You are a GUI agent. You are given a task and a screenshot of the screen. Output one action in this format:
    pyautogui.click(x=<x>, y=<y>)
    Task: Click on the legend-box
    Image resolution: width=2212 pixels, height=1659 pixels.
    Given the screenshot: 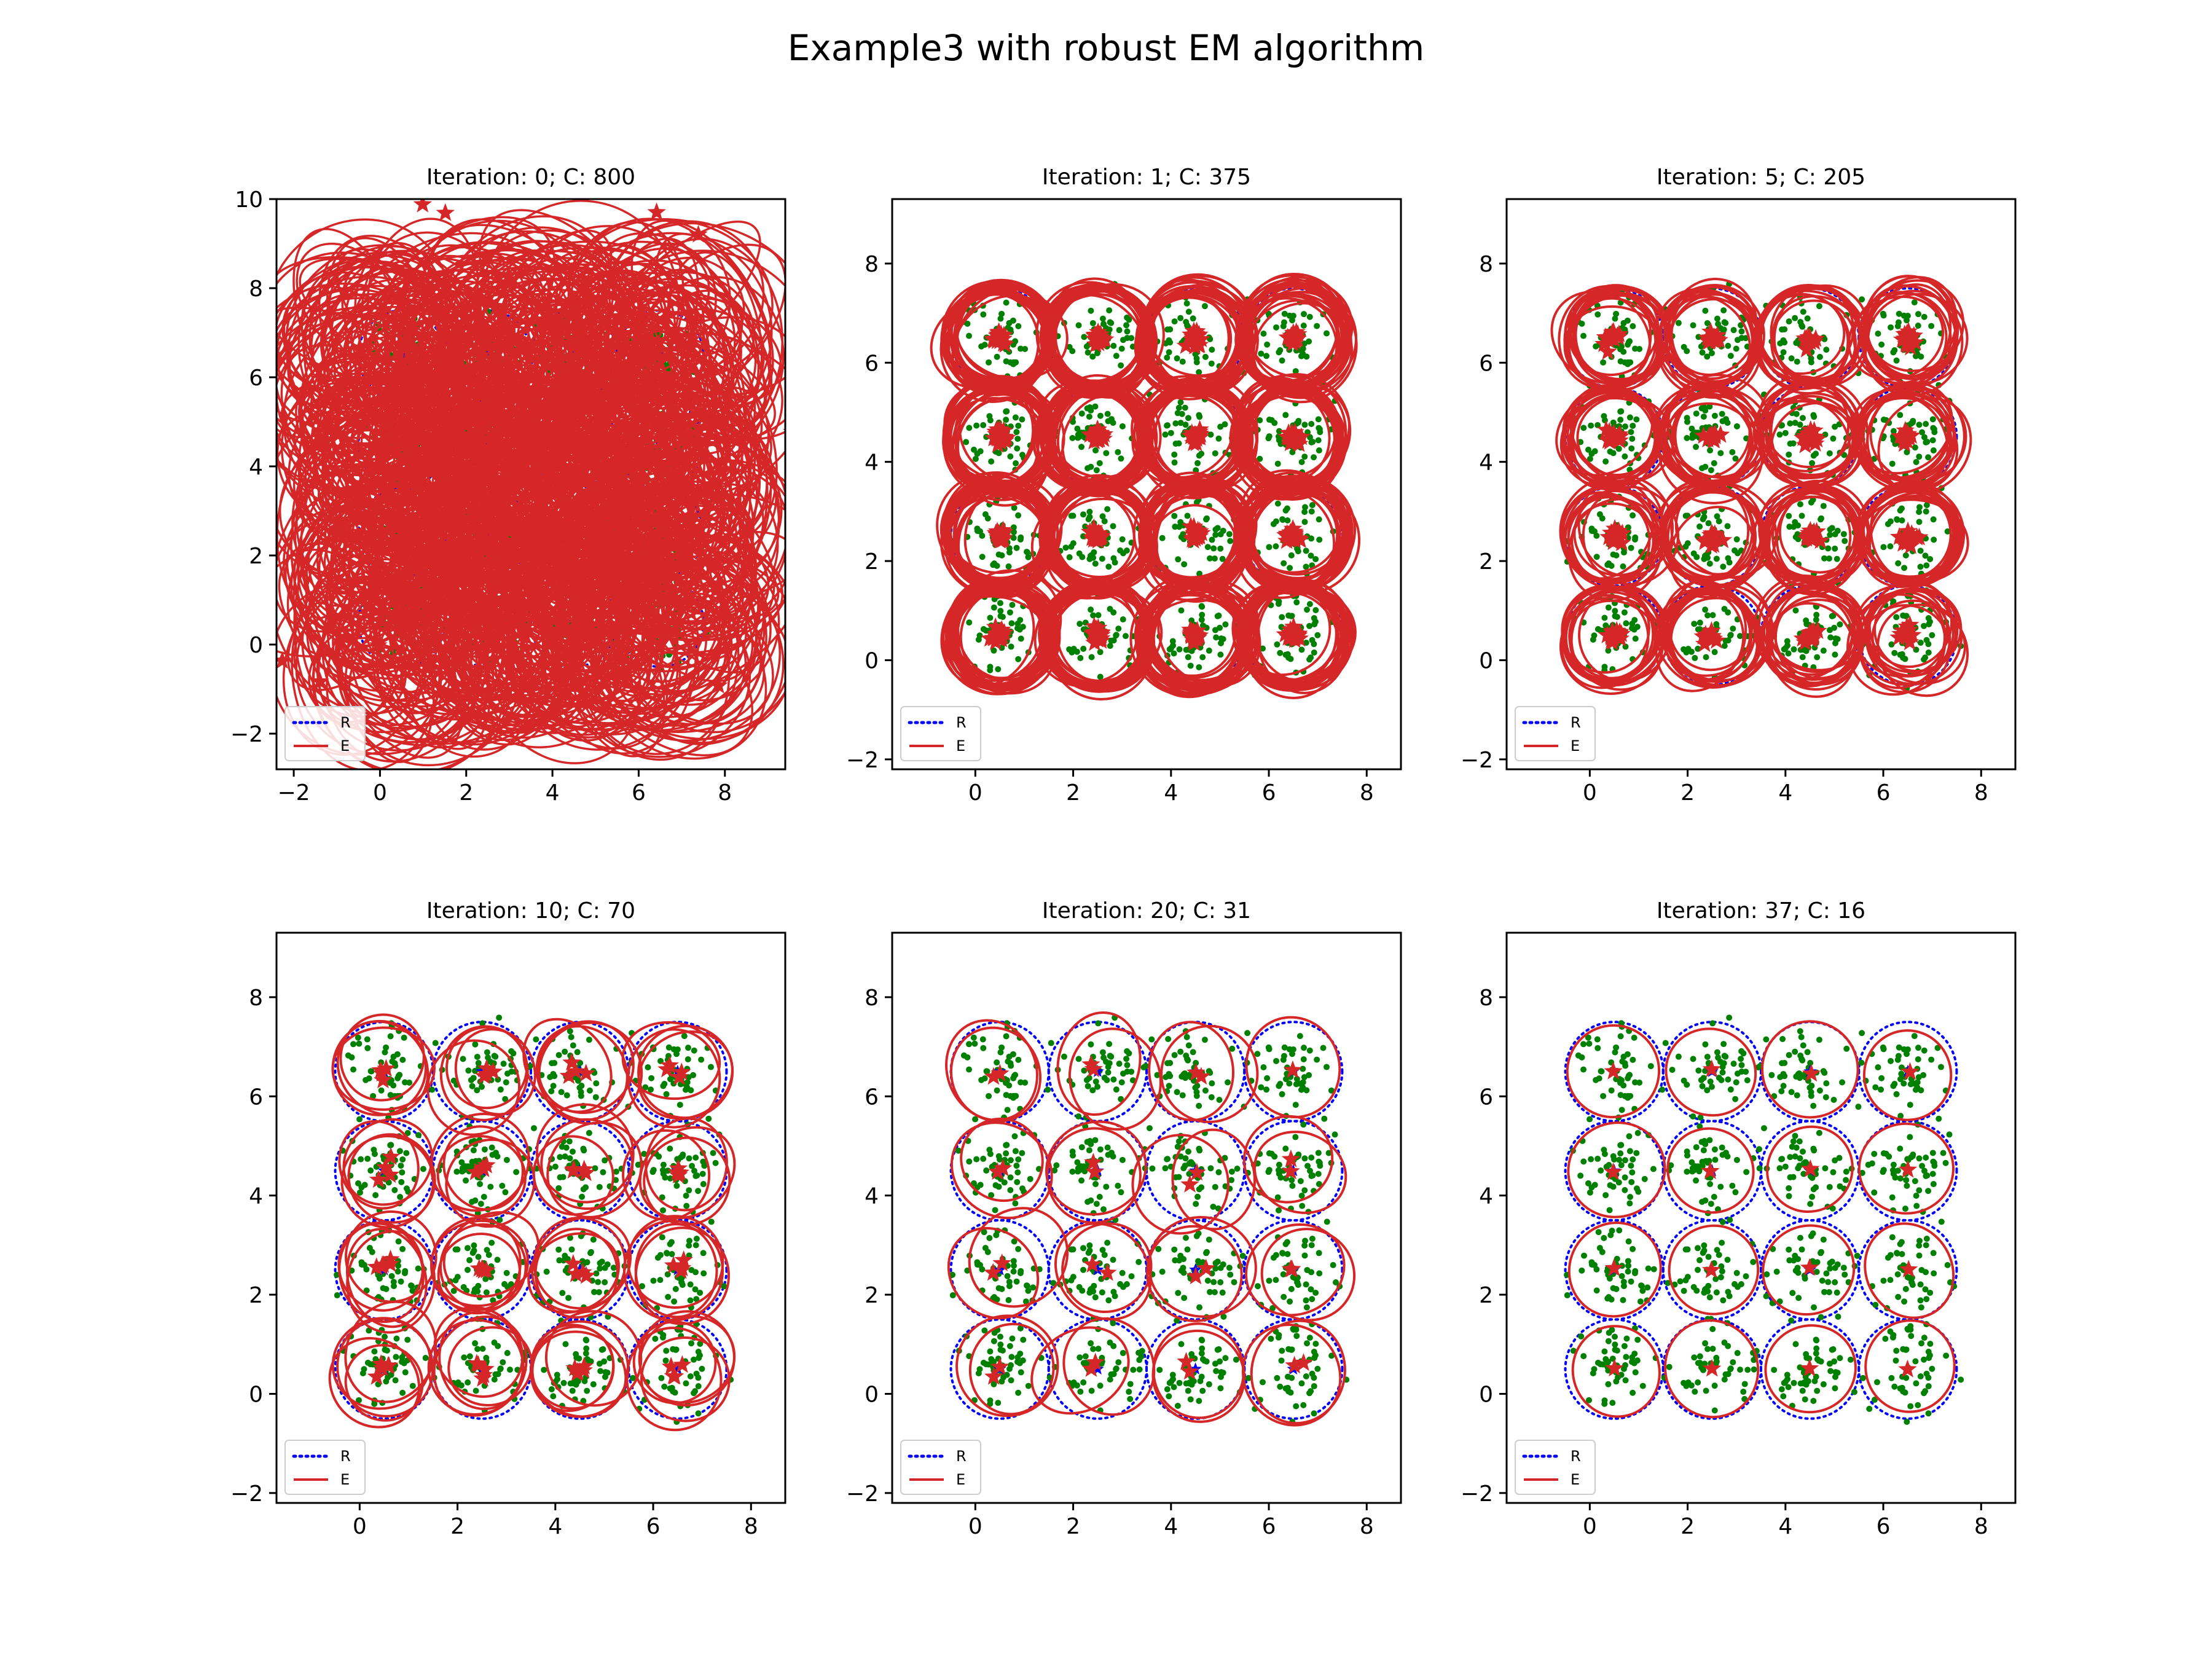 What is the action you would take?
    pyautogui.click(x=1555, y=733)
    